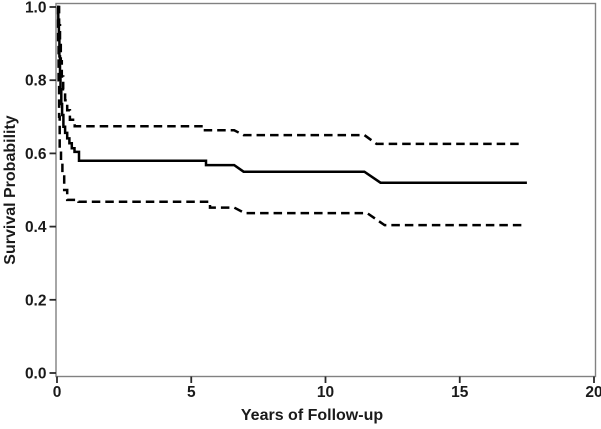 Image resolution: width=601 pixels, height=429 pixels. What do you see at coordinates (191, 392) in the screenshot?
I see `x-tick-label: 5` at bounding box center [191, 392].